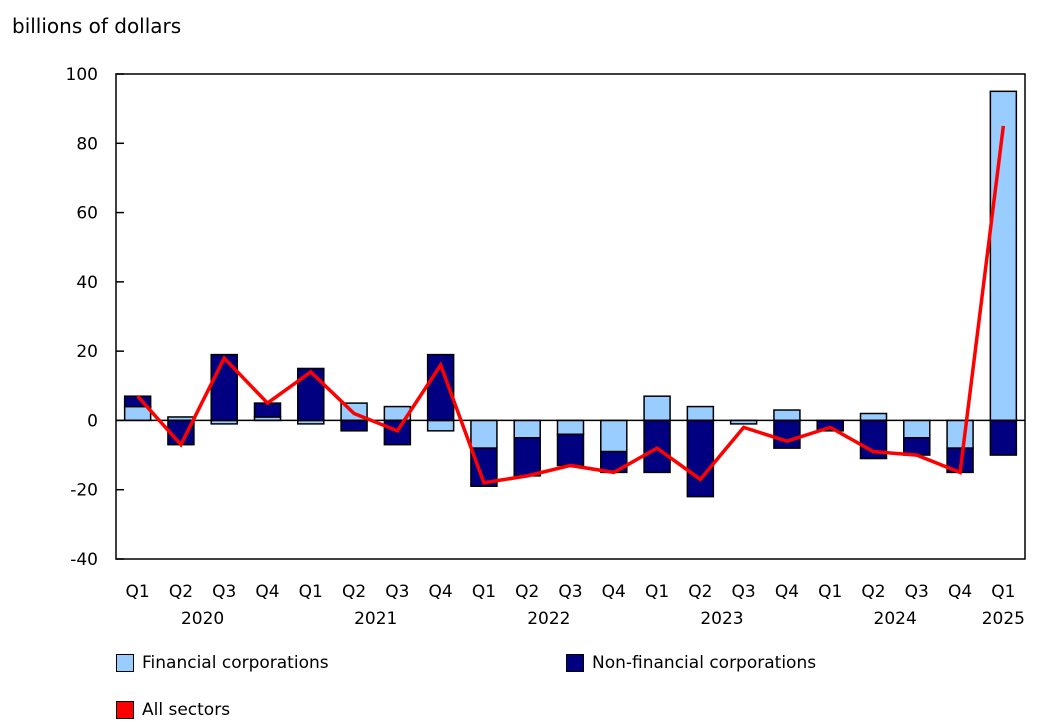  Describe the element at coordinates (202, 619) in the screenshot. I see `x-year-label: 2020` at that location.